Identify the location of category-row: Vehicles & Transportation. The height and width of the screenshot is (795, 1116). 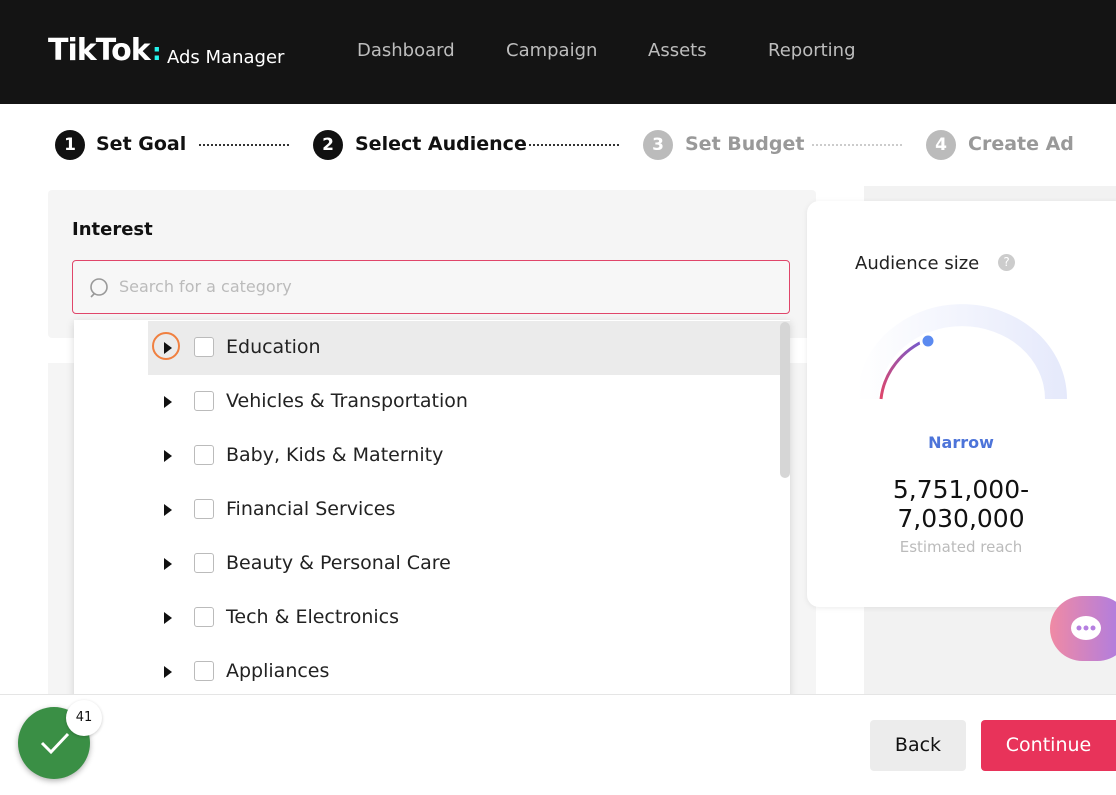
(469, 402).